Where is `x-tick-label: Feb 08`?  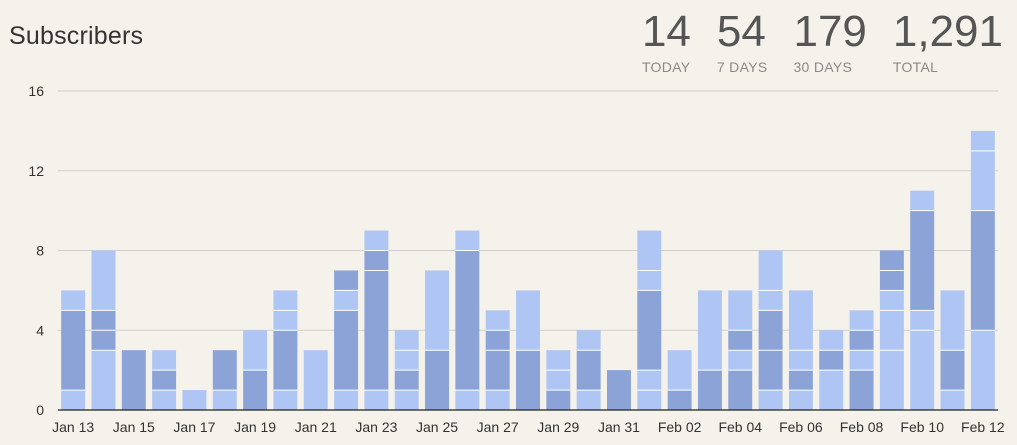 x-tick-label: Feb 08 is located at coordinates (862, 427).